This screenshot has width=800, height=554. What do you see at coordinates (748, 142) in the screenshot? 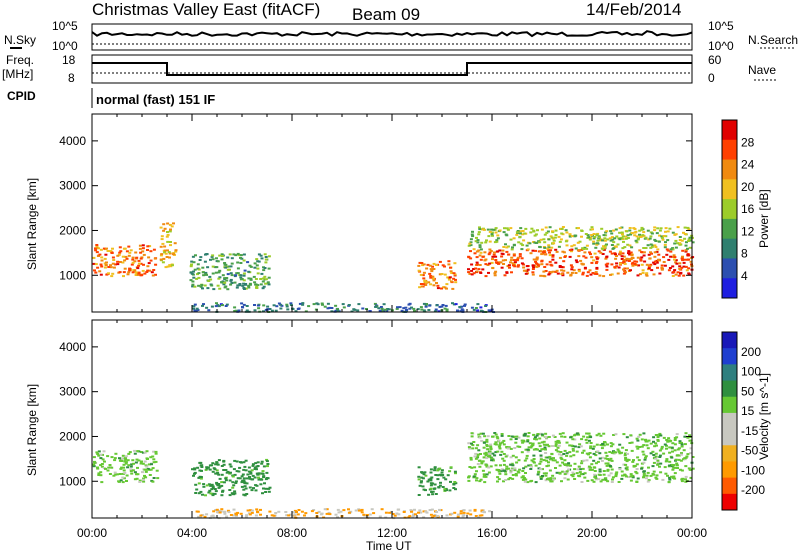
I see `power-colorbar-tick: 28` at bounding box center [748, 142].